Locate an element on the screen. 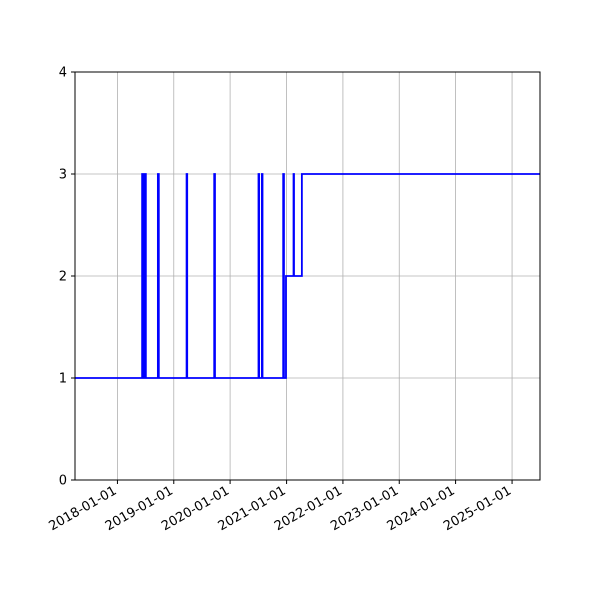 The width and height of the screenshot is (600, 600). y-tick-label: 3 is located at coordinates (63, 175).